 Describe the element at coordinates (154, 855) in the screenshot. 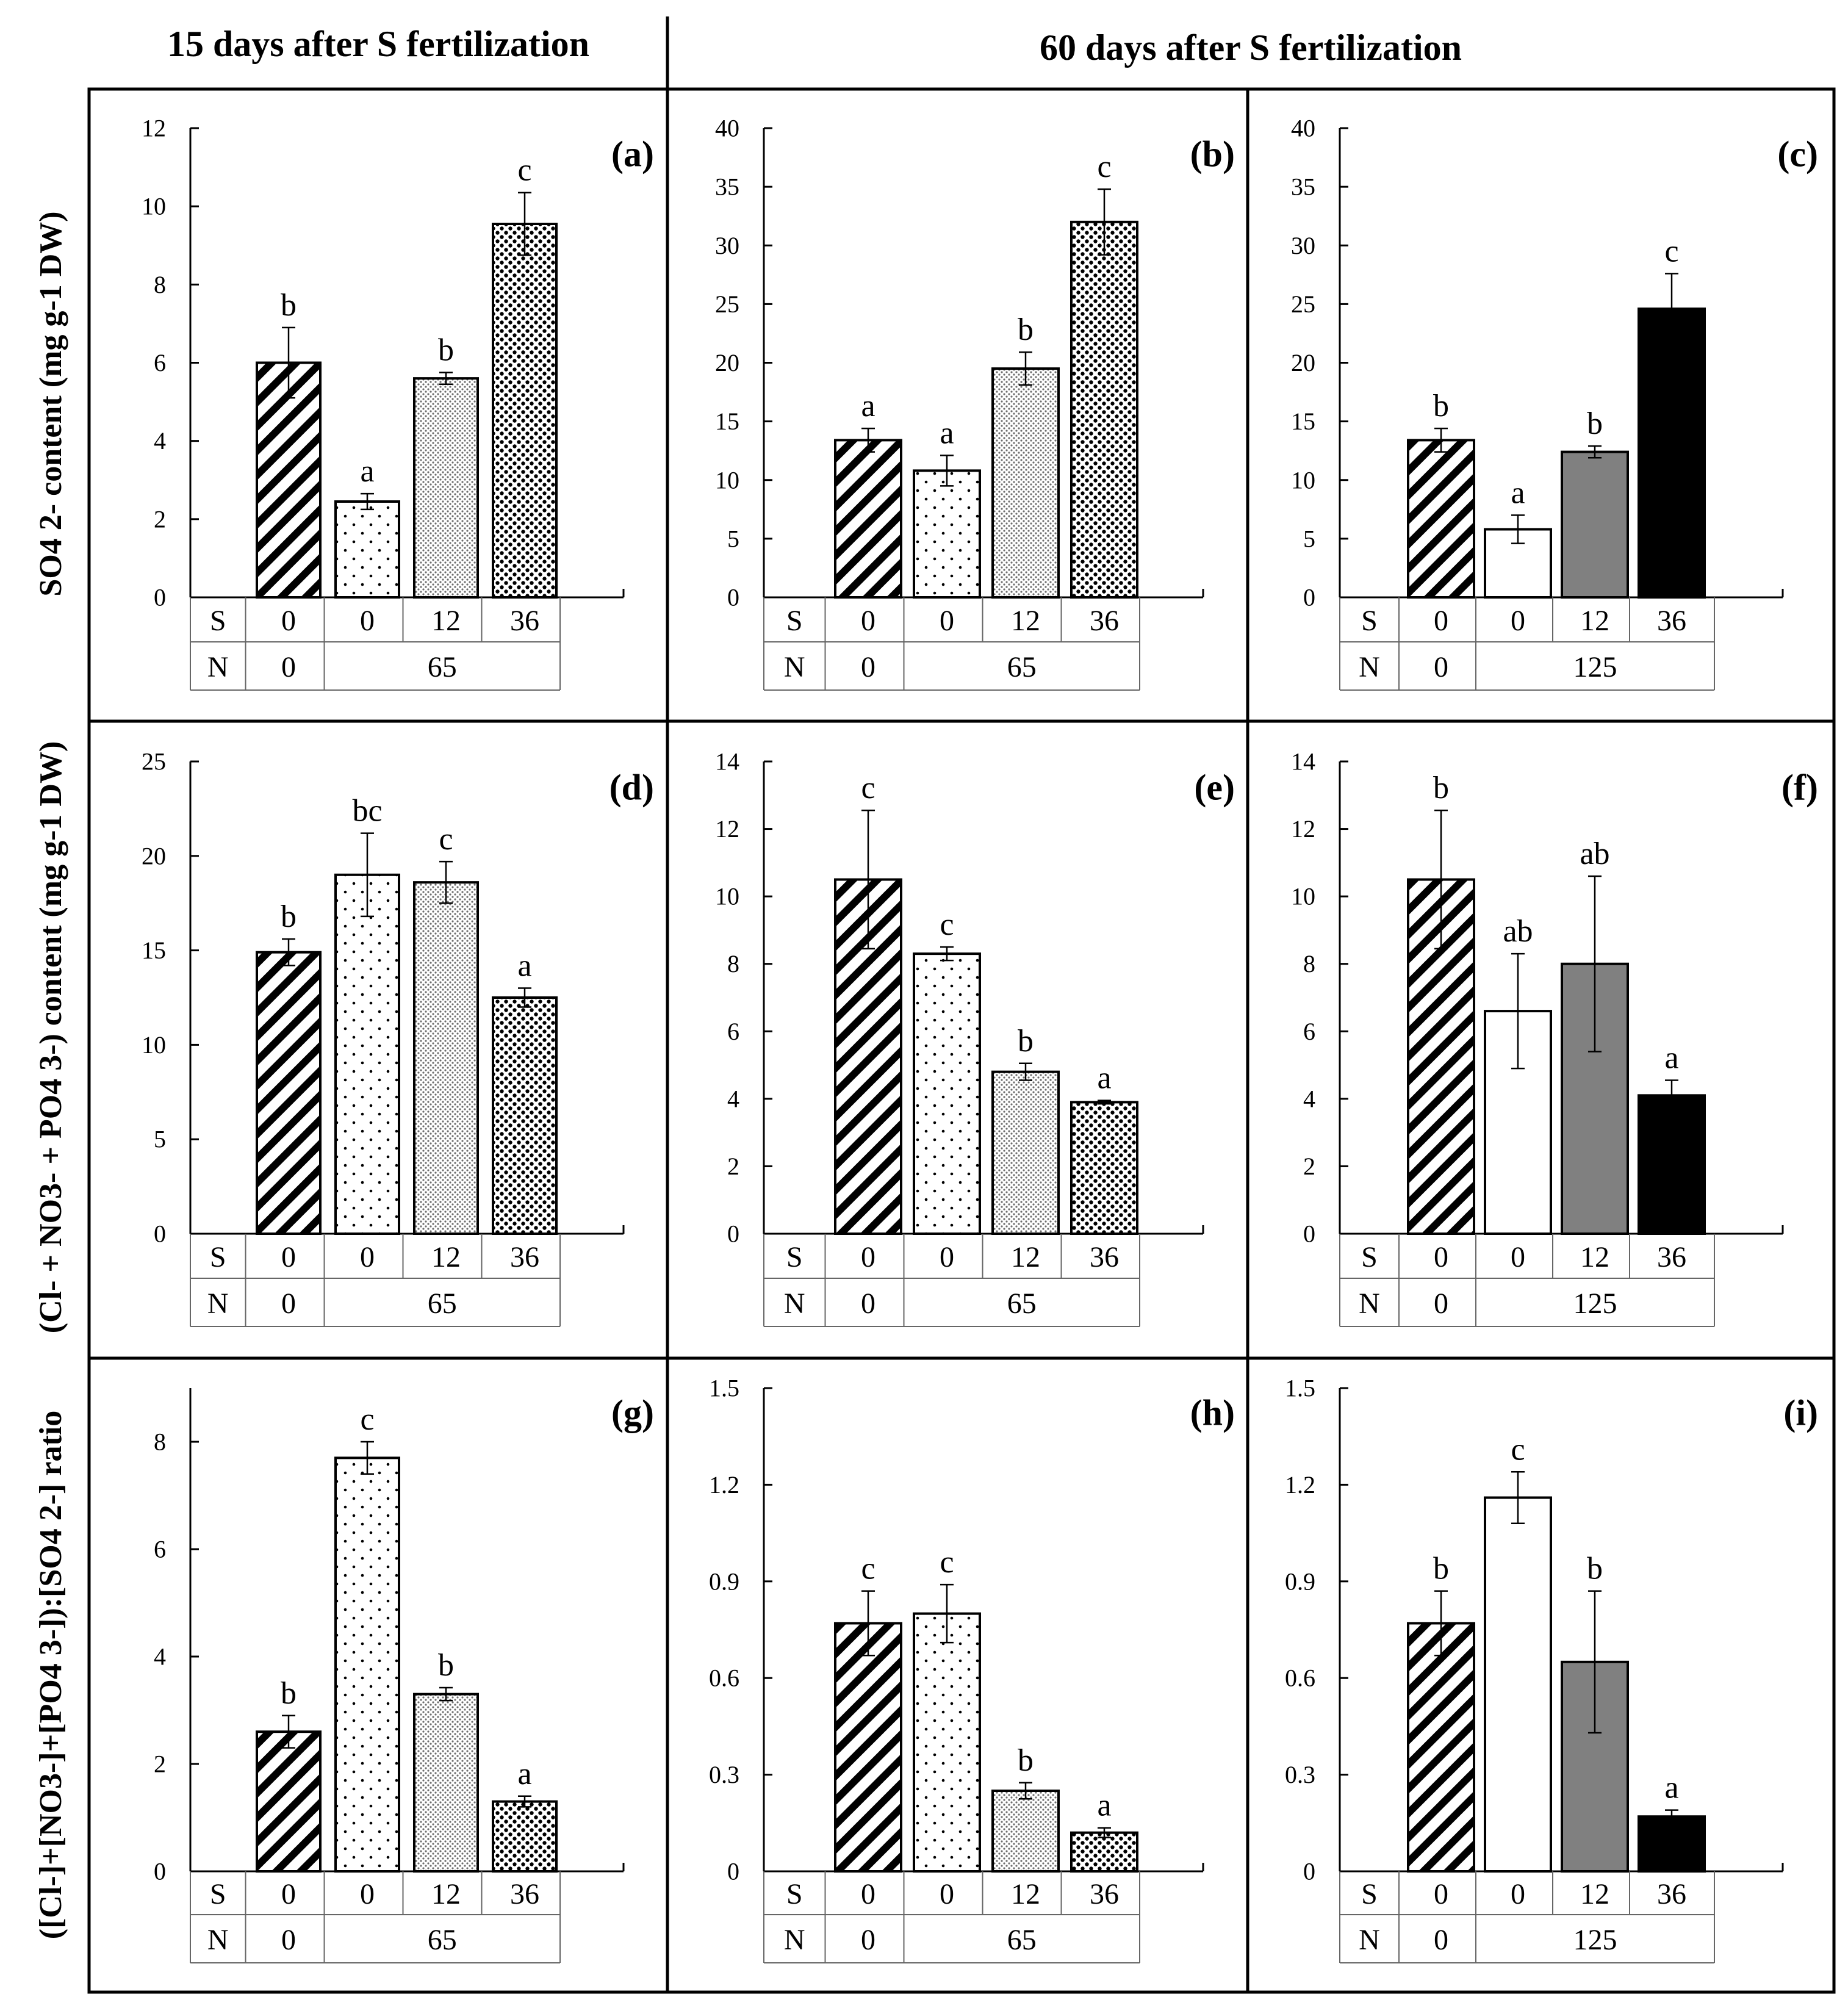

I see `y-tick-label: 20` at that location.